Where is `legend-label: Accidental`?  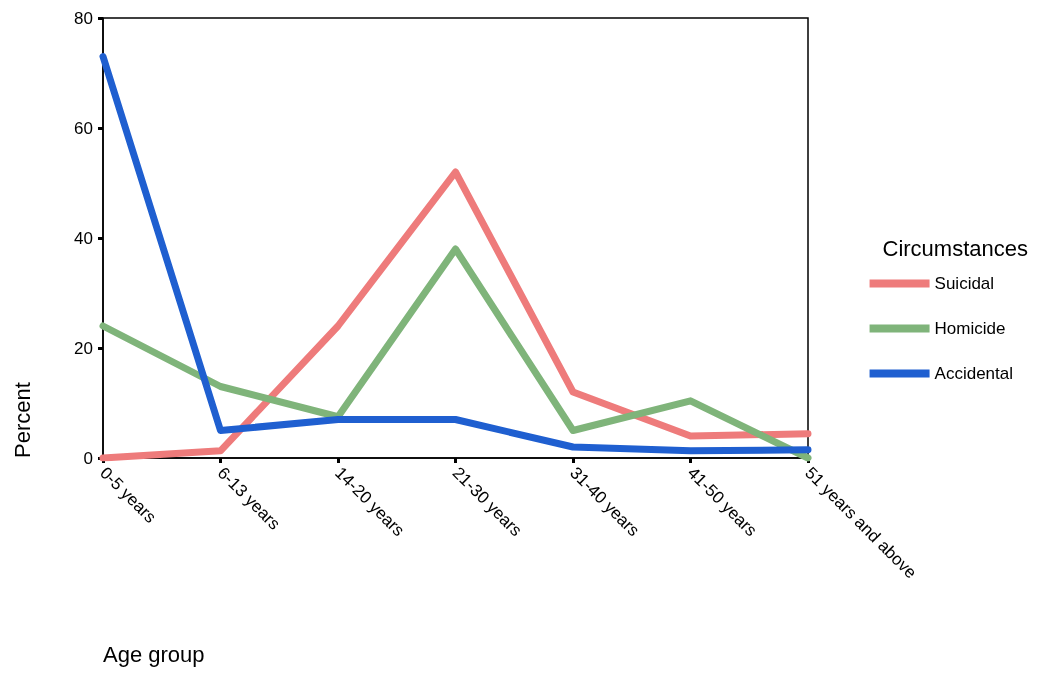 legend-label: Accidental is located at coordinates (973, 373).